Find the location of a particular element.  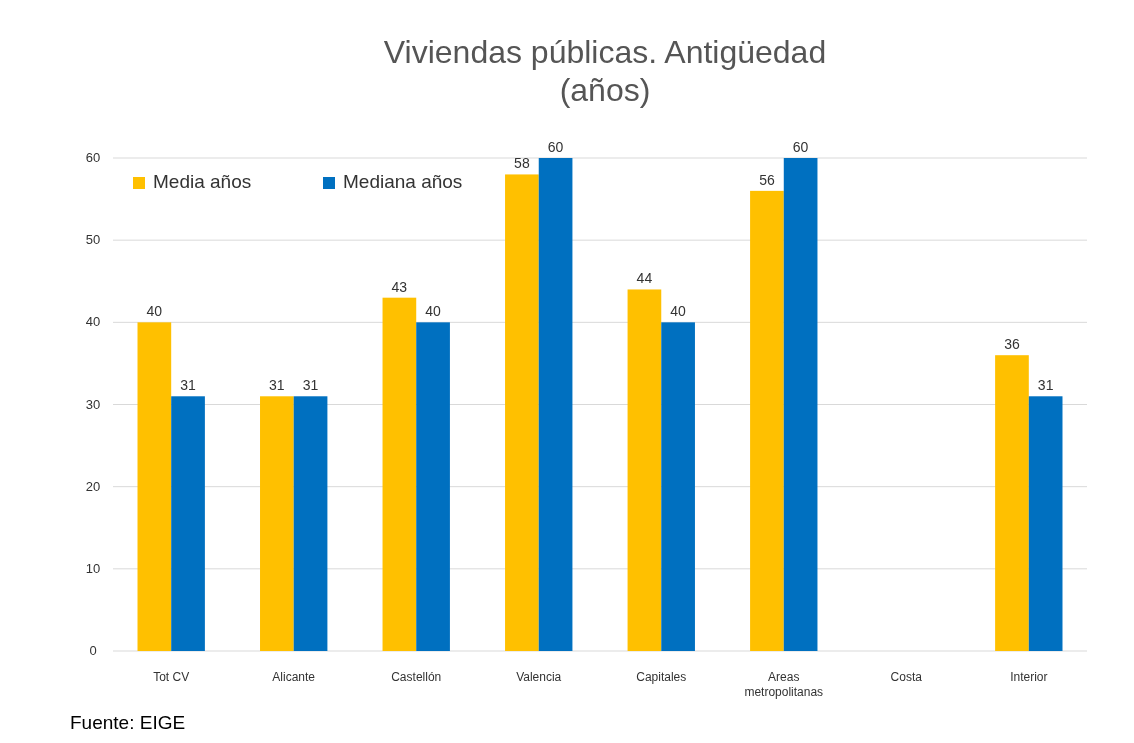

data-label: 44 is located at coordinates (644, 278).